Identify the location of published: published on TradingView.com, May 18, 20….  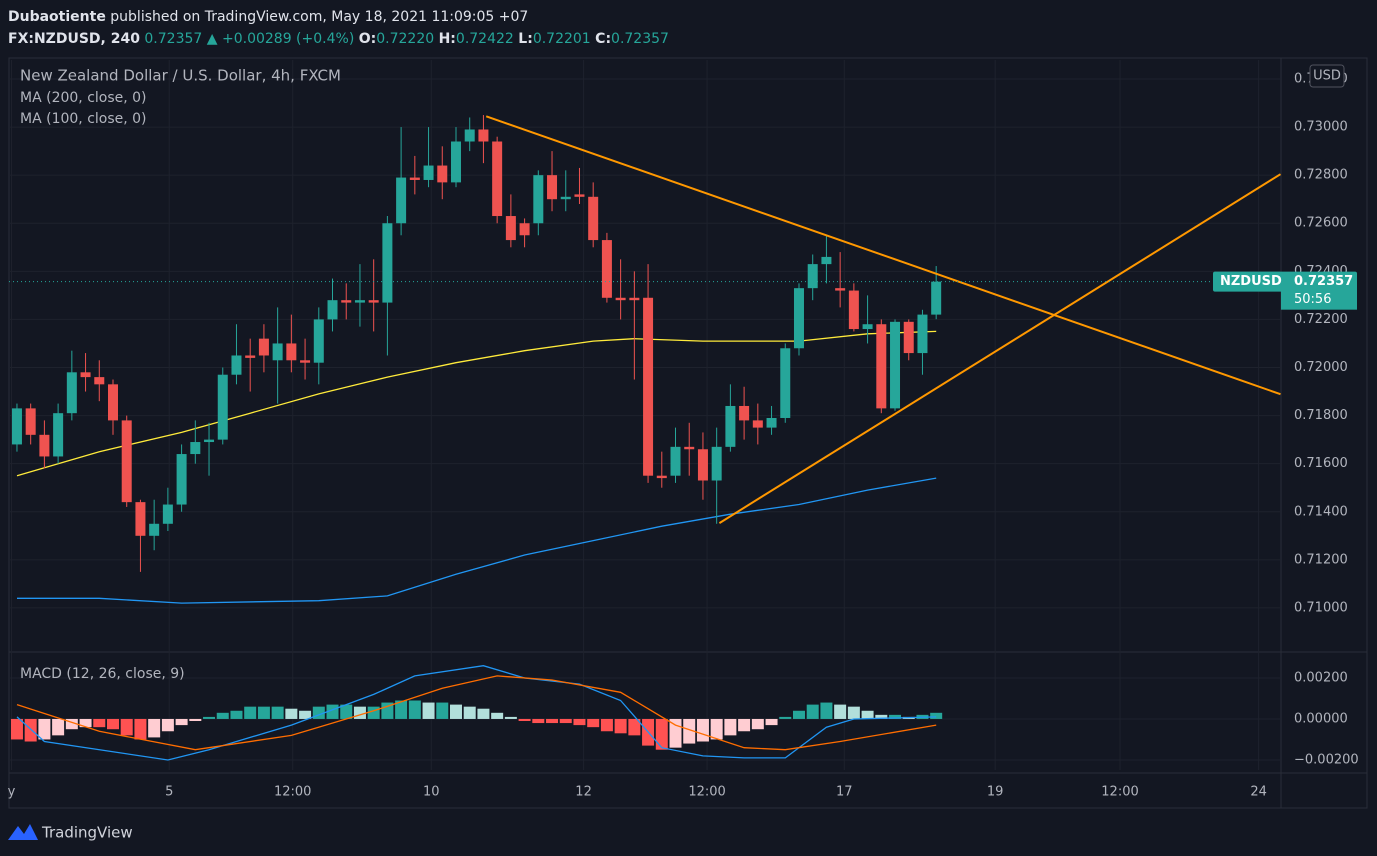
(319, 17).